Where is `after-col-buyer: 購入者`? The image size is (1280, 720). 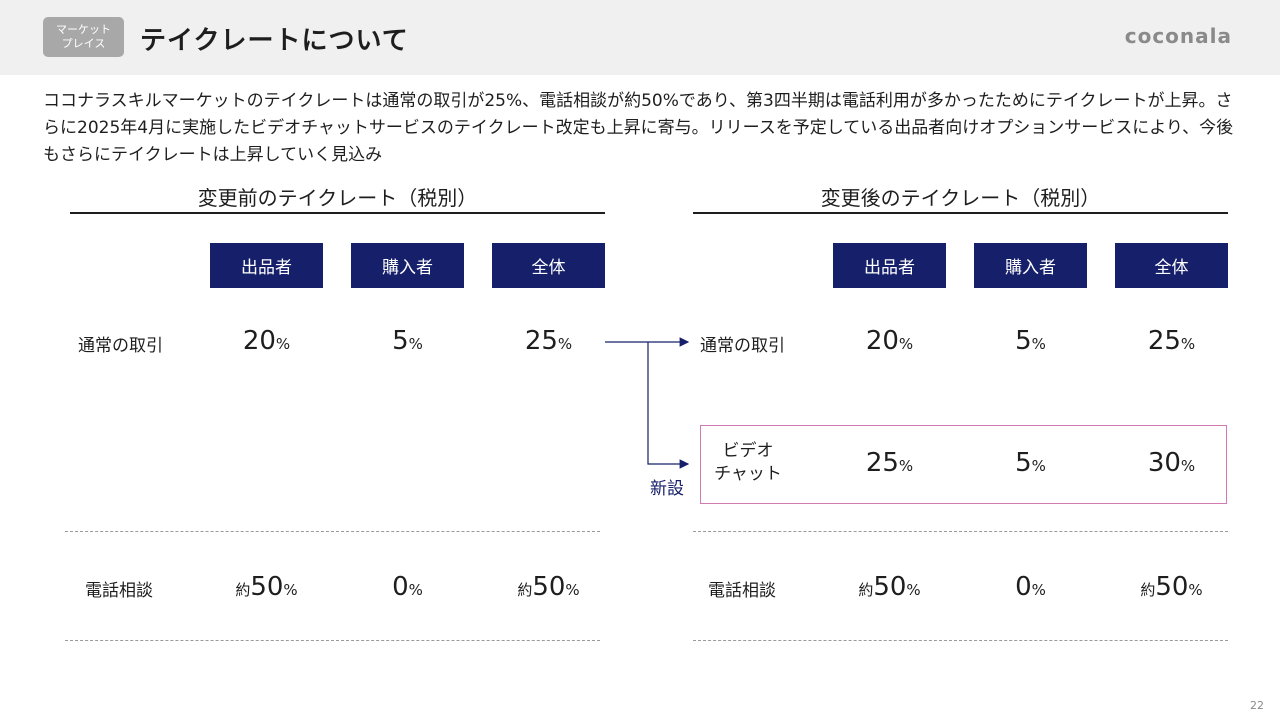 after-col-buyer: 購入者 is located at coordinates (1030, 265).